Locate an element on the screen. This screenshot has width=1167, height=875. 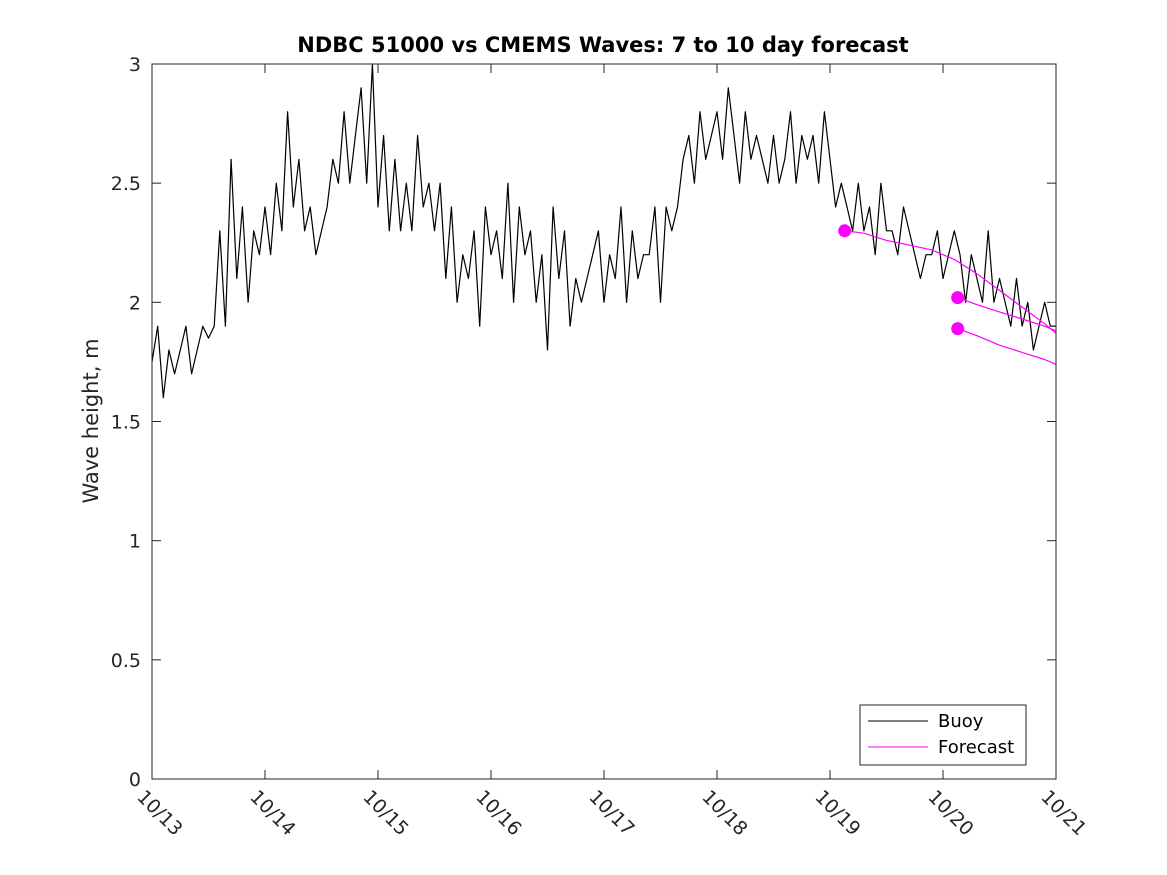
marker-layer is located at coordinates (901, 280).